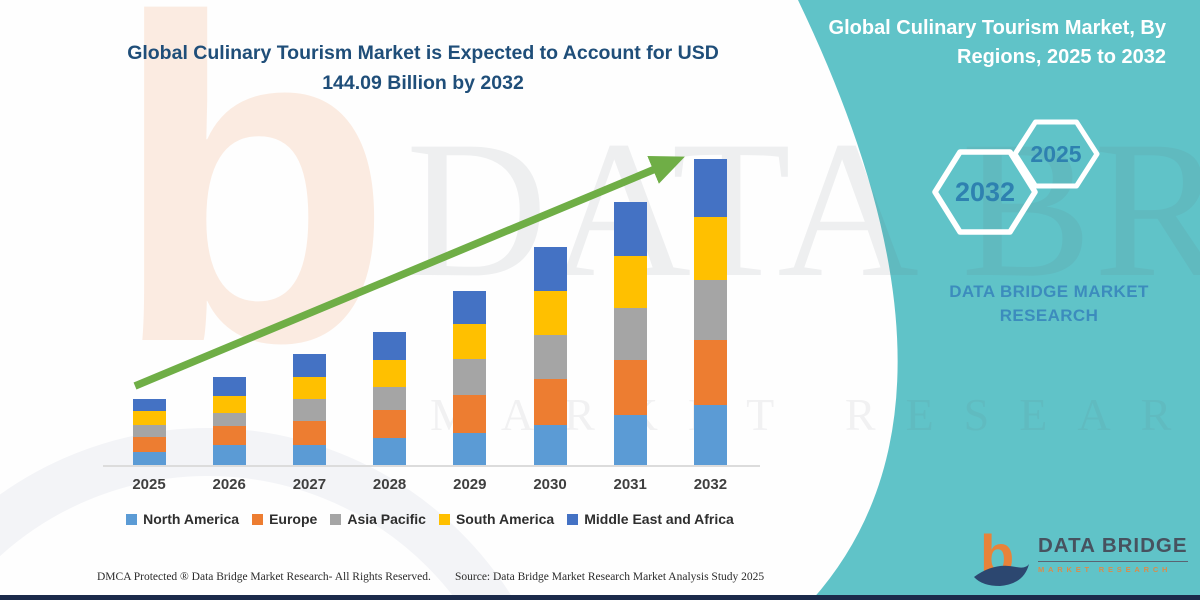 Image resolution: width=1200 pixels, height=600 pixels. I want to click on legend-swatch-europe, so click(258, 519).